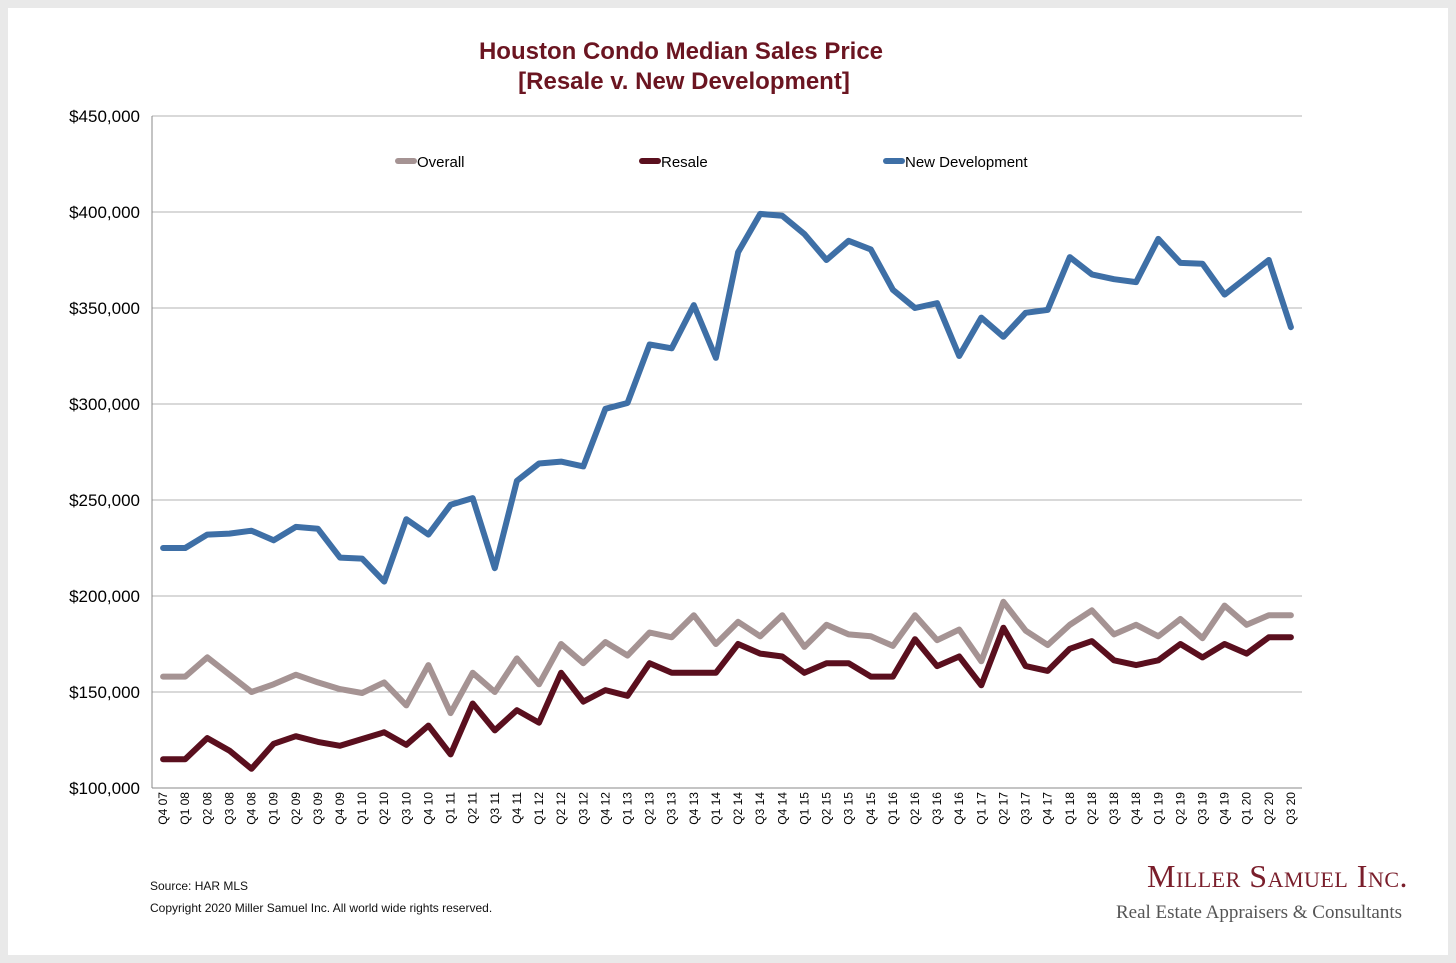 This screenshot has width=1456, height=963. I want to click on x-tick-label: Q3 19, so click(1202, 808).